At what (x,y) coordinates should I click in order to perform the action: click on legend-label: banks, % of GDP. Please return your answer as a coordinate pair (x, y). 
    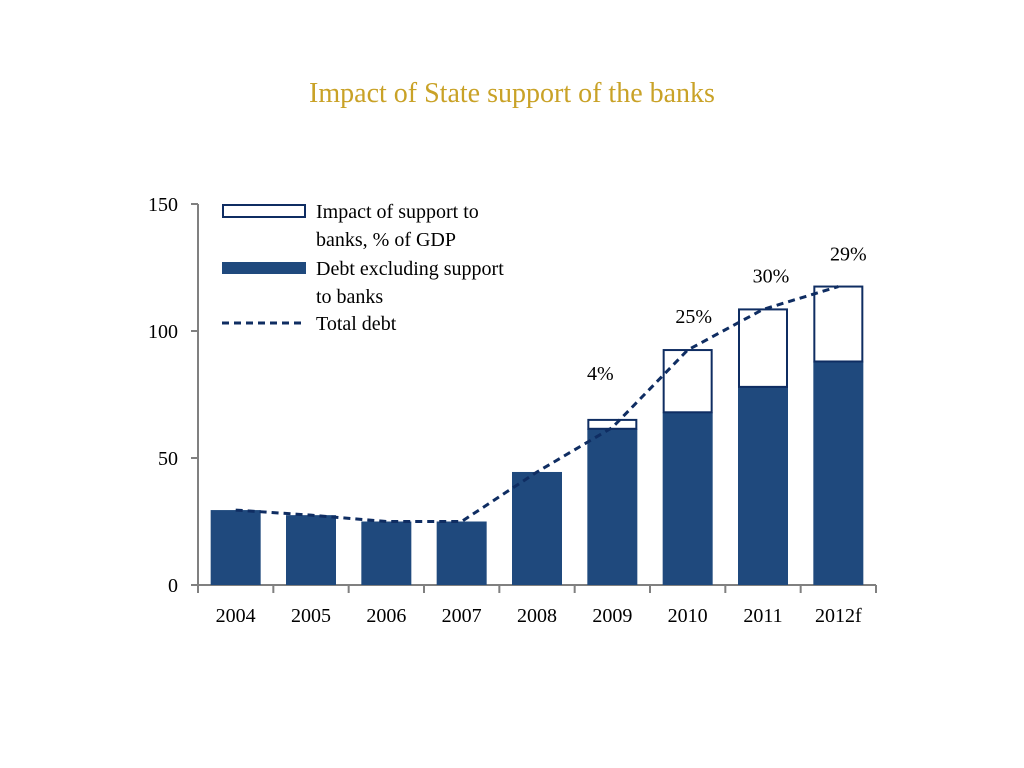
    Looking at the image, I should click on (386, 240).